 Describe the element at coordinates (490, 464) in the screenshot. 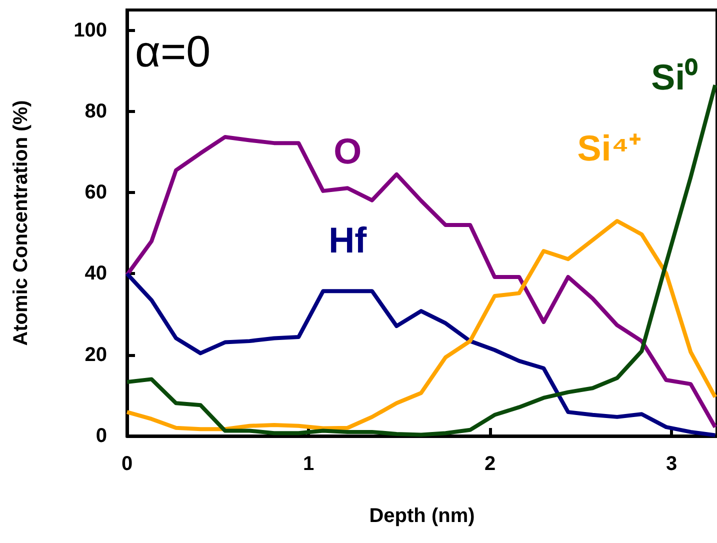

I see `x-tick-label: 2` at that location.